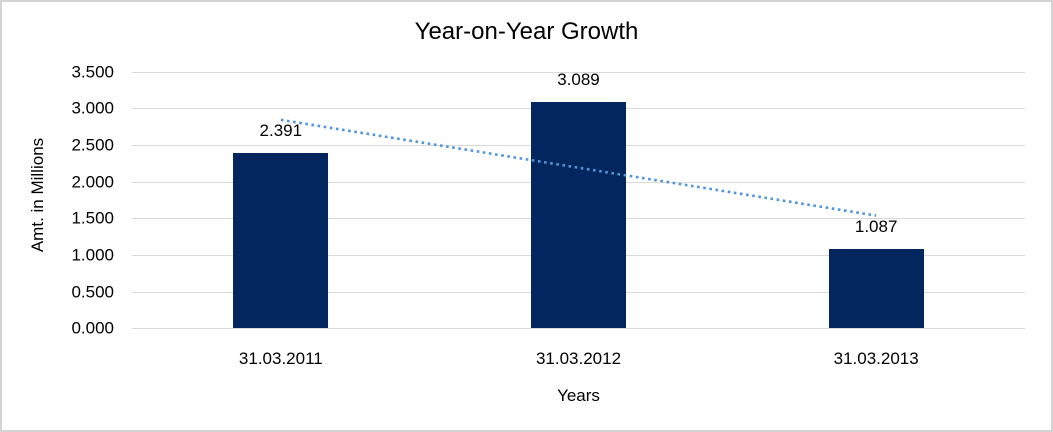 This screenshot has height=432, width=1053. What do you see at coordinates (578, 395) in the screenshot?
I see `x-axis-title: Years` at bounding box center [578, 395].